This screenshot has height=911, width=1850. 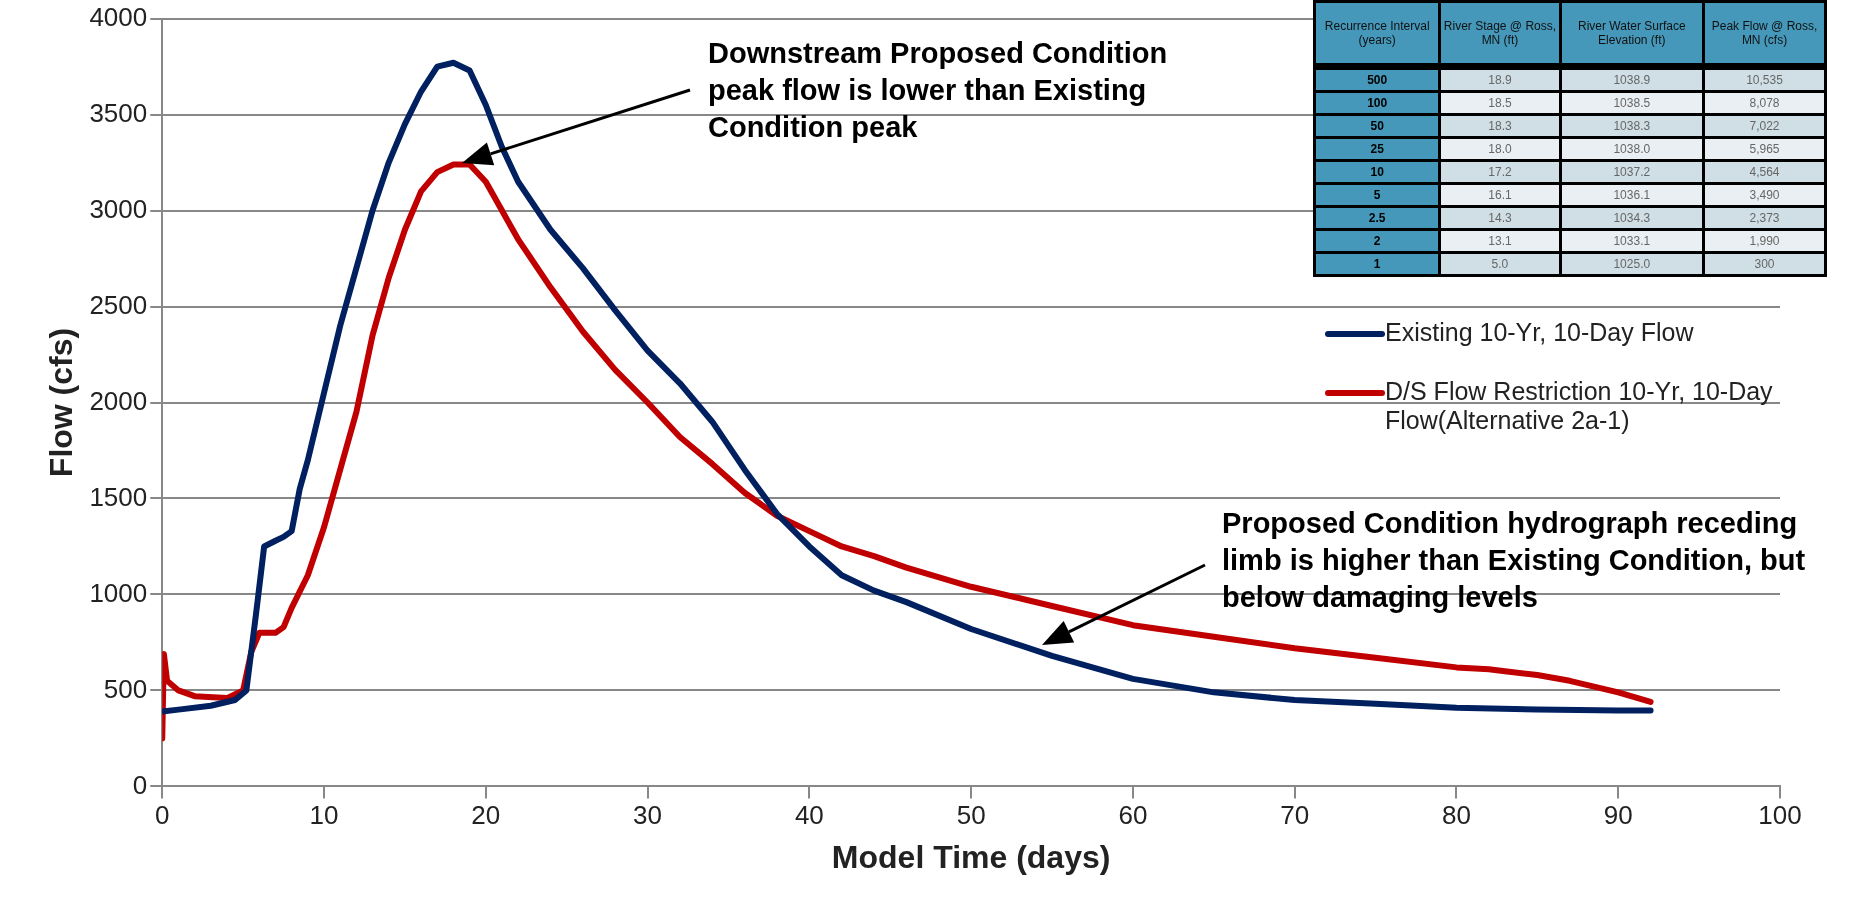 What do you see at coordinates (1377, 103) in the screenshot?
I see `category-label: 100` at bounding box center [1377, 103].